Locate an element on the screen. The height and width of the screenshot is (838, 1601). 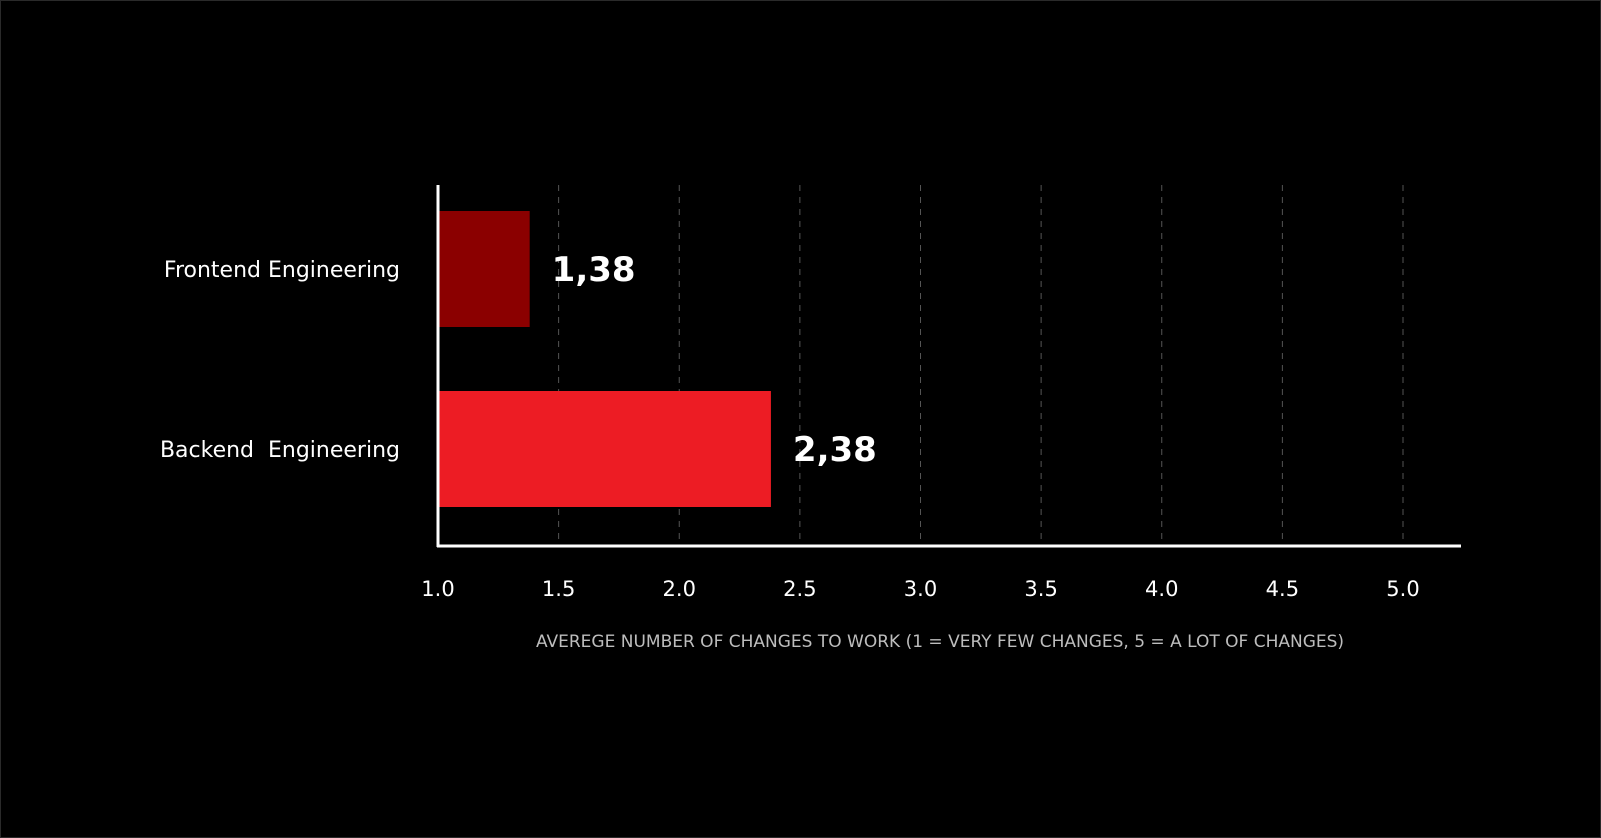
x-tick-label: 2.0 is located at coordinates (679, 589).